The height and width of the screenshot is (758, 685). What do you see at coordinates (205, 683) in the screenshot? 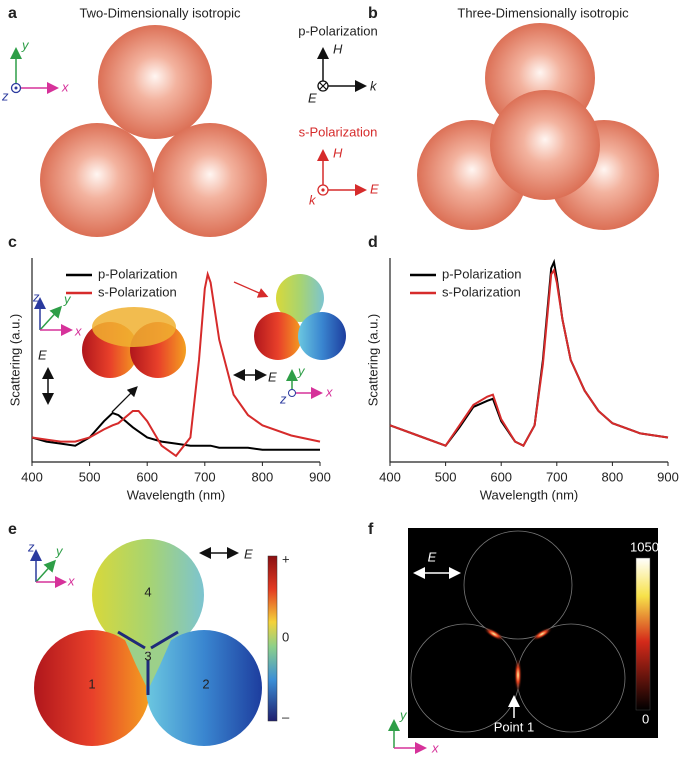
I see `sphere-label: 2` at bounding box center [205, 683].